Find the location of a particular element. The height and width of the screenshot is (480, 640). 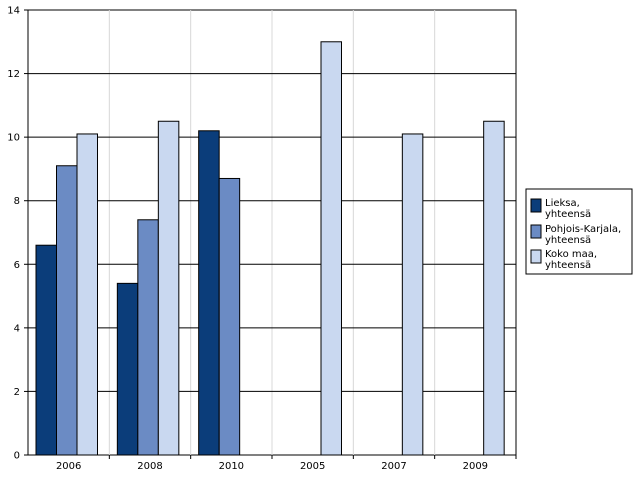

x-tick-label: 2006 is located at coordinates (68, 466).